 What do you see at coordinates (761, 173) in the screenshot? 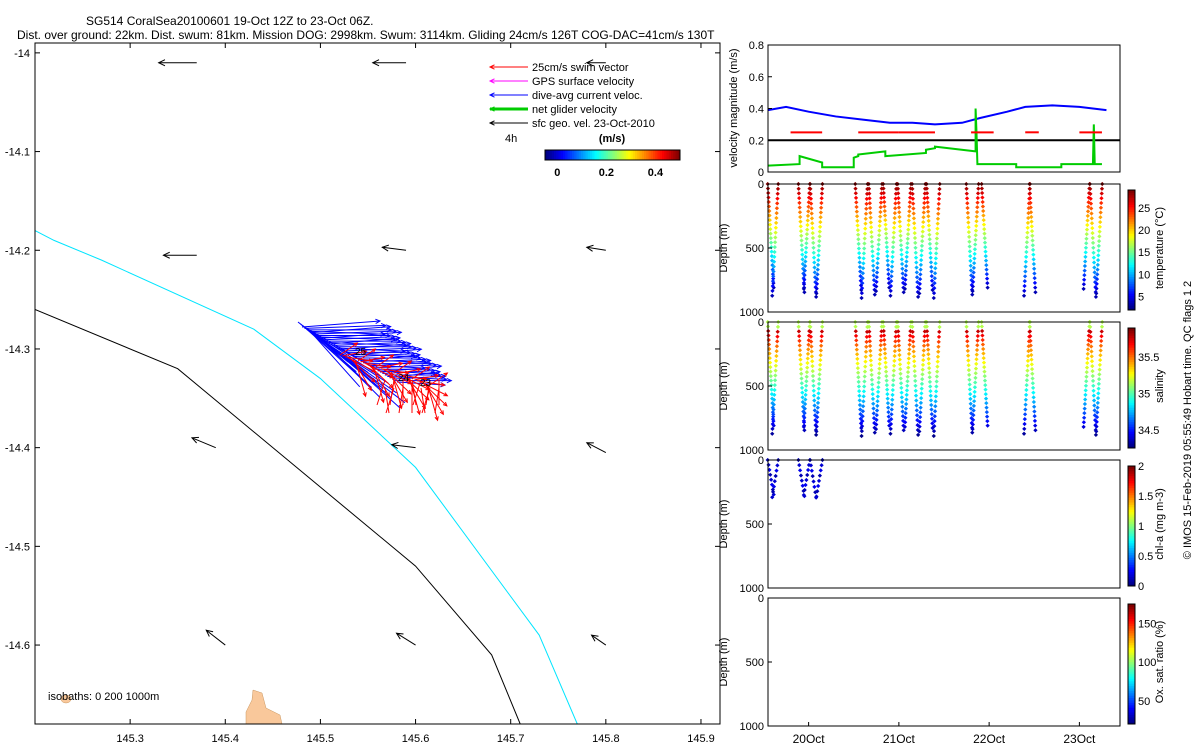
I see `velocity-y-tick-label: 0` at bounding box center [761, 173].